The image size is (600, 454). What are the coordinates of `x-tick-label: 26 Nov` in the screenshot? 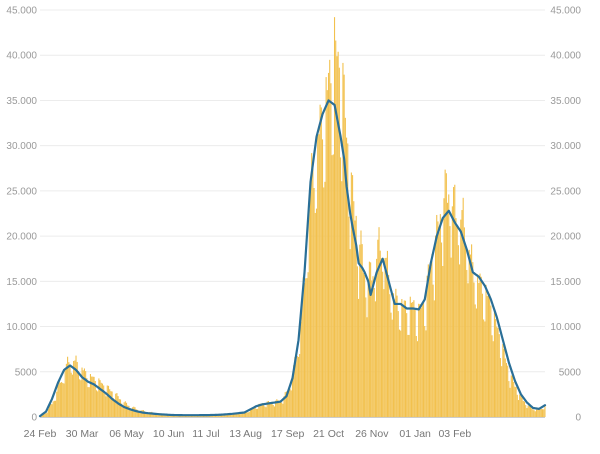 It's located at (372, 434).